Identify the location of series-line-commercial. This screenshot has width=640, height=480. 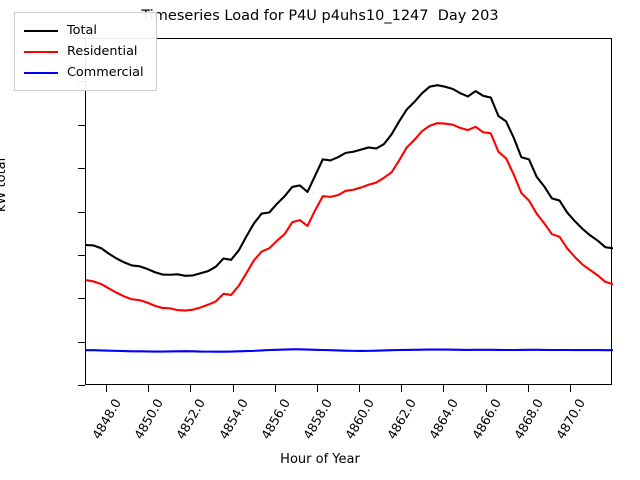
(349, 350).